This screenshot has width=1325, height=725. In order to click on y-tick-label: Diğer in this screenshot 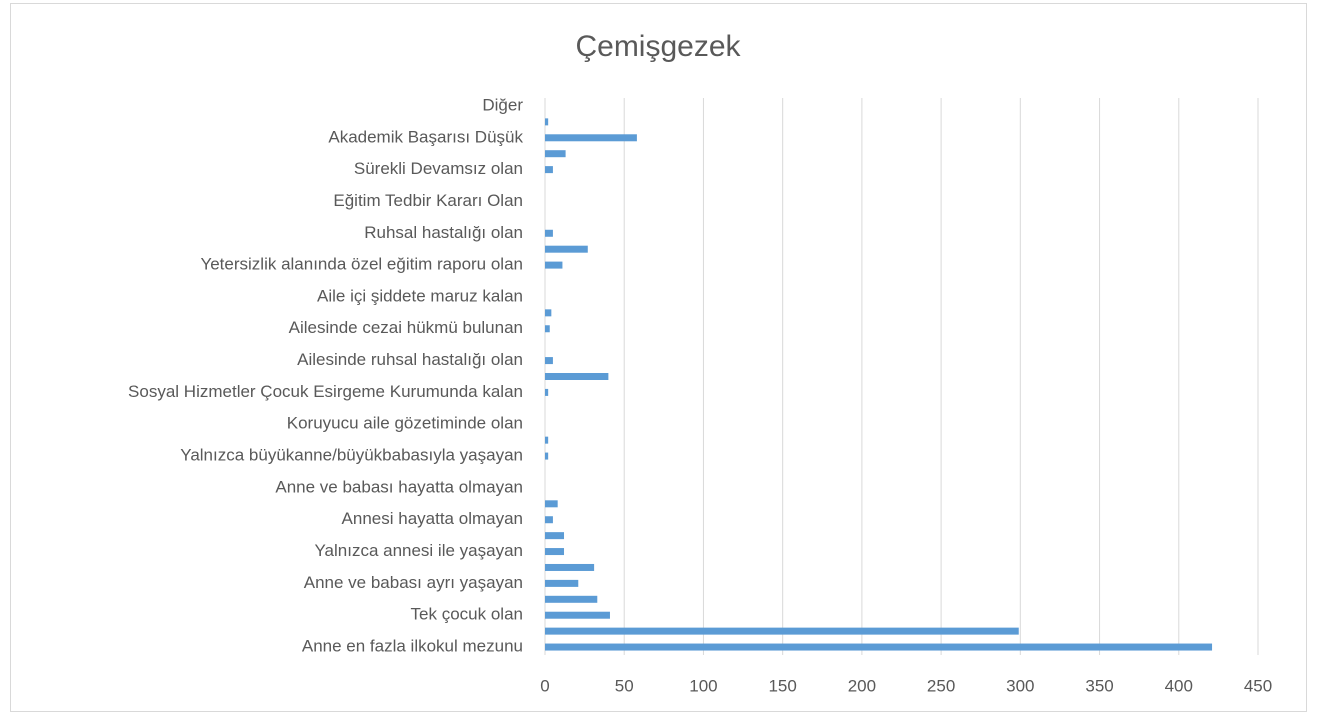, I will do `click(502, 104)`.